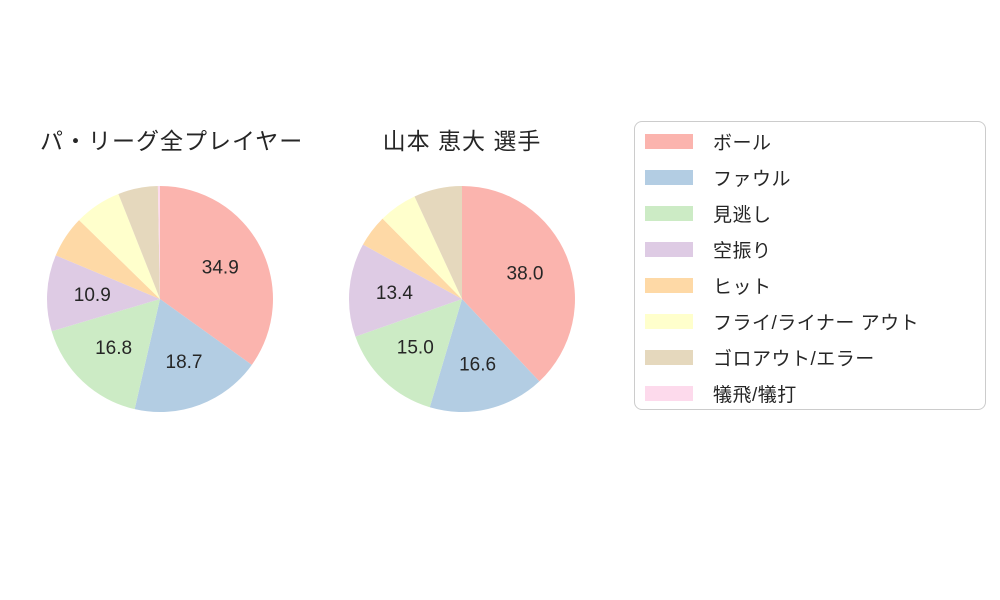  I want to click on pie-slice-sacrifice, so click(158, 242).